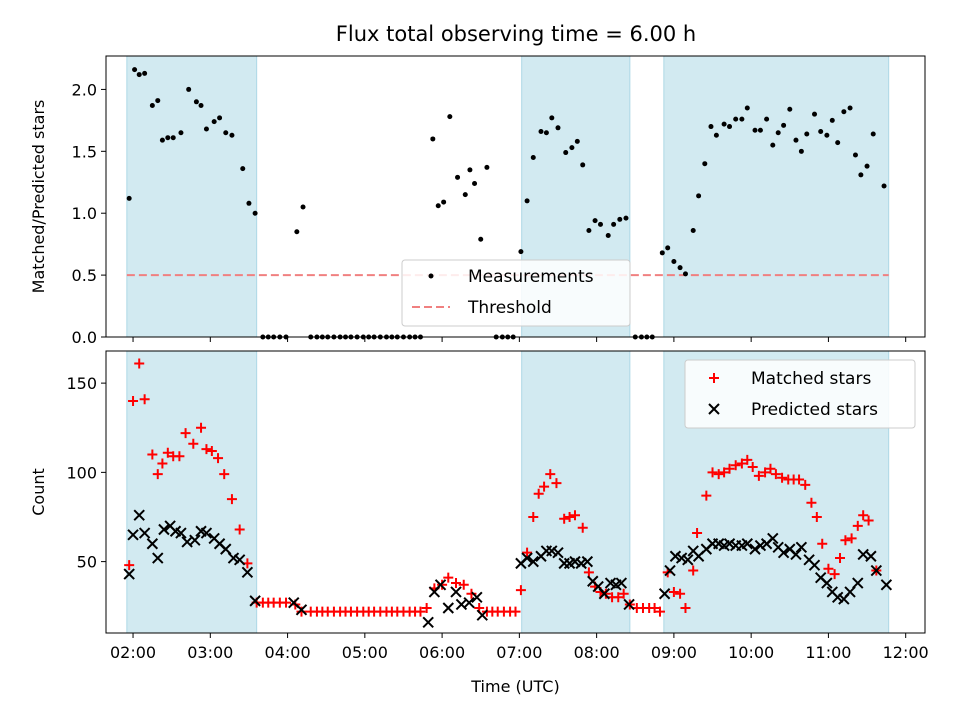  Describe the element at coordinates (84, 213) in the screenshot. I see `y-tick-label: 1.0` at that location.